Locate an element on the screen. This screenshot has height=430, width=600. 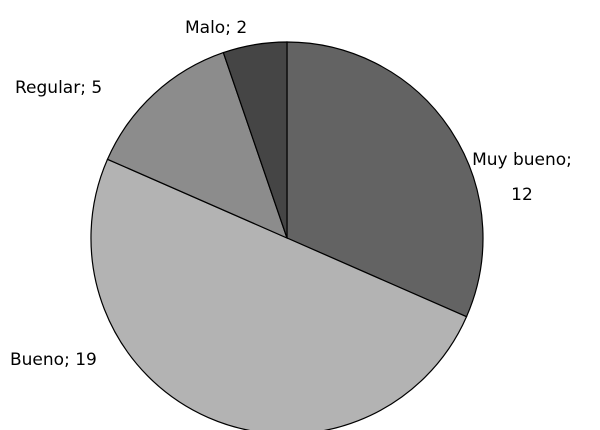
data-label: Malo; 2 is located at coordinates (216, 28).